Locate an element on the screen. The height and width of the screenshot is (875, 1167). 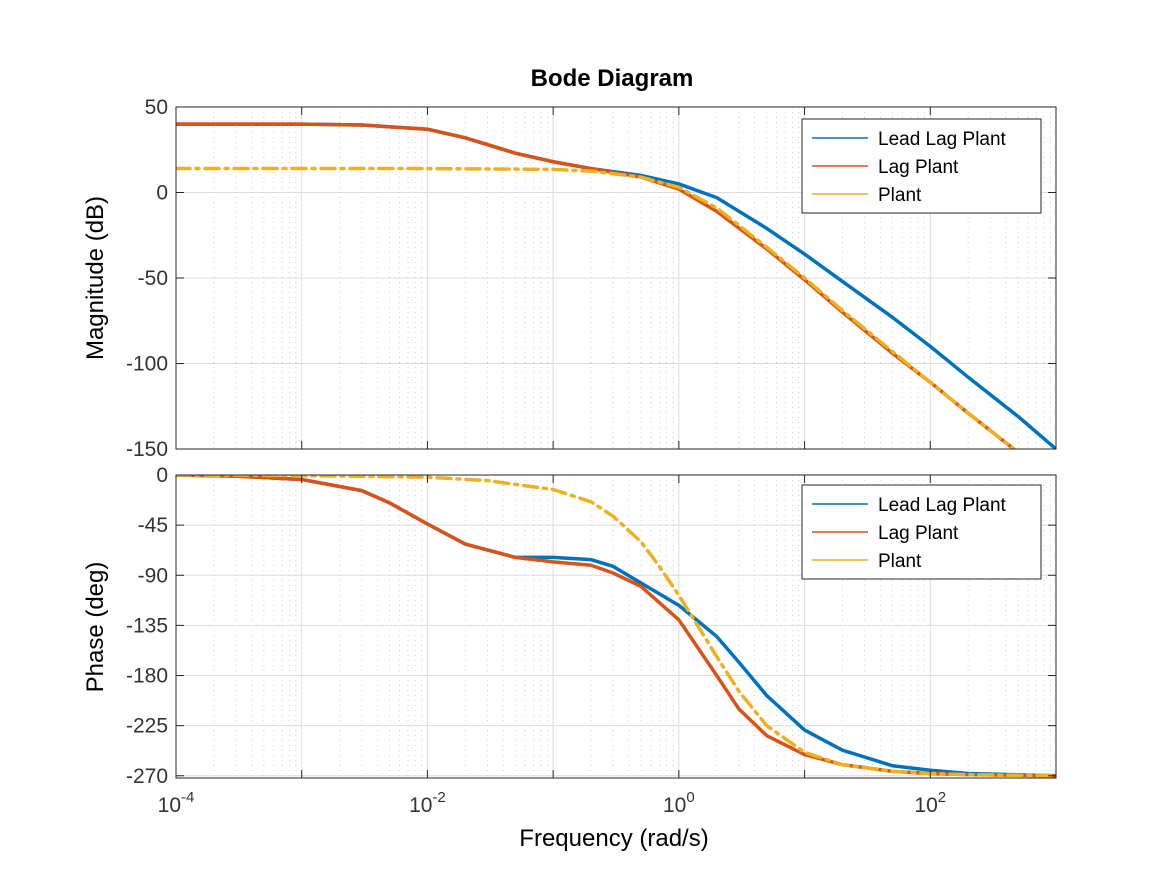
x-tick-label: 10² is located at coordinates (930, 803).